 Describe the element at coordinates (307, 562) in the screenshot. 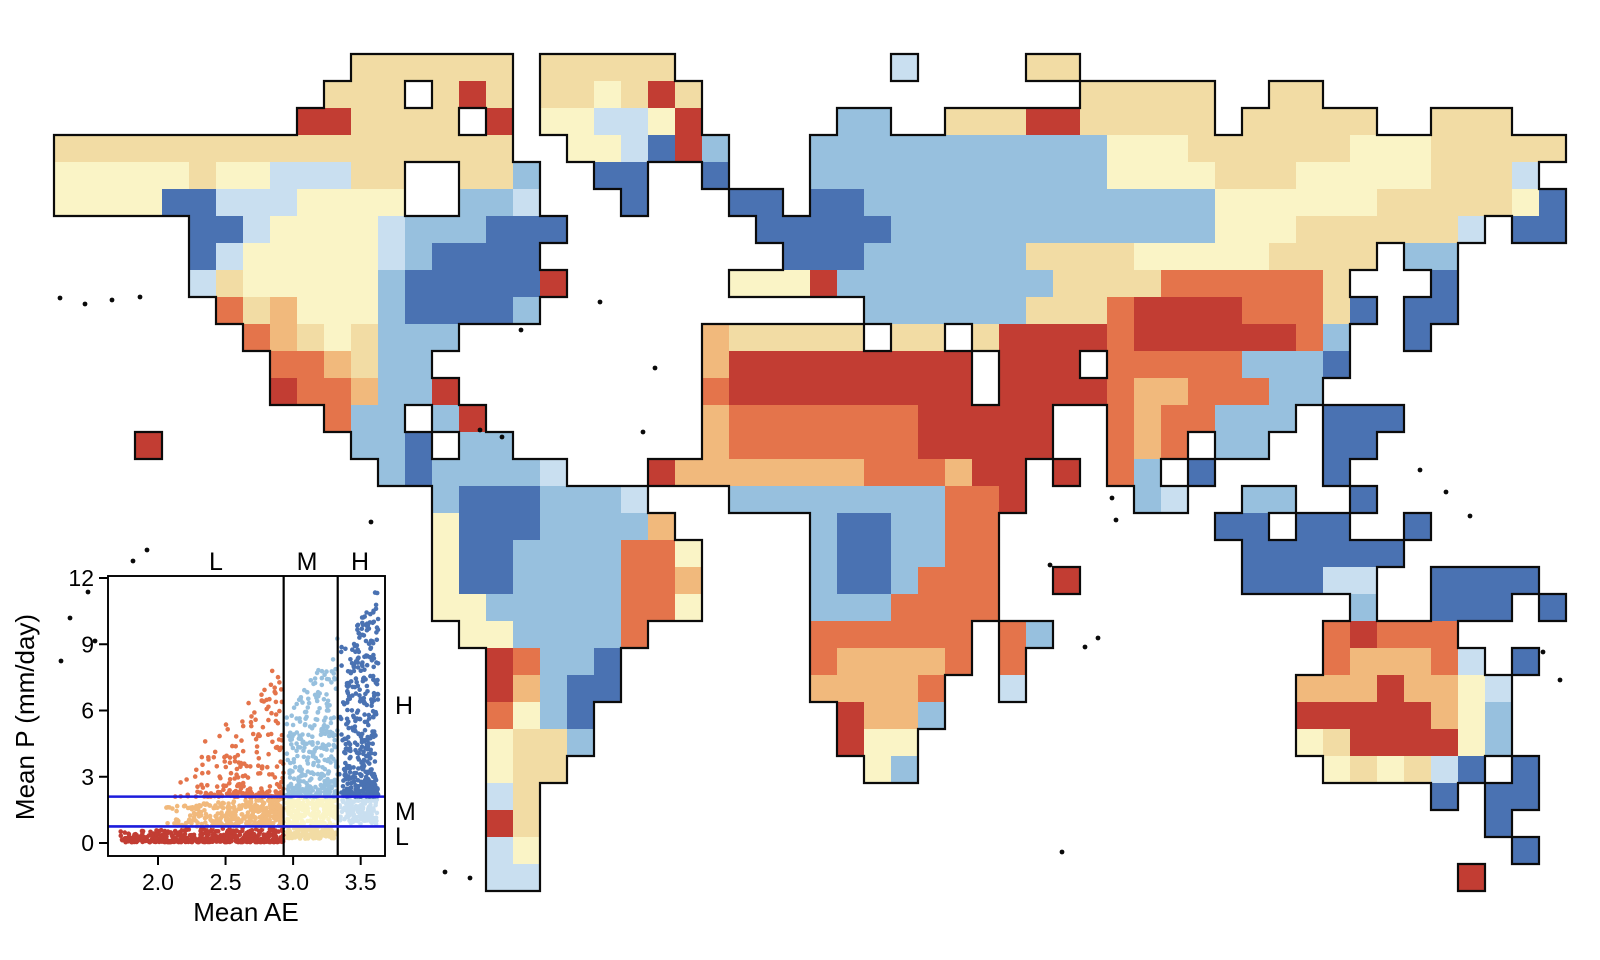

I see `inset-top-label-M: M` at that location.